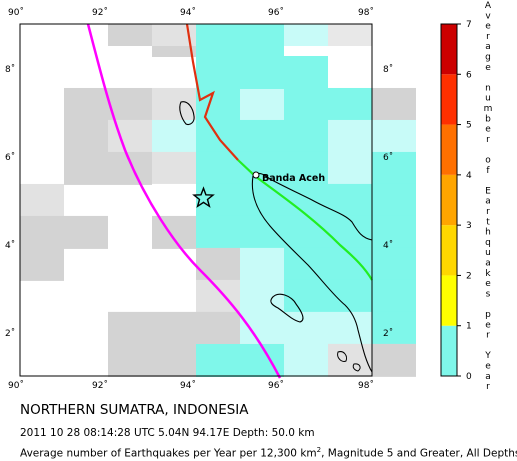 The height and width of the screenshot is (461, 517). I want to click on colorbar-title-letter: m, so click(488, 109).